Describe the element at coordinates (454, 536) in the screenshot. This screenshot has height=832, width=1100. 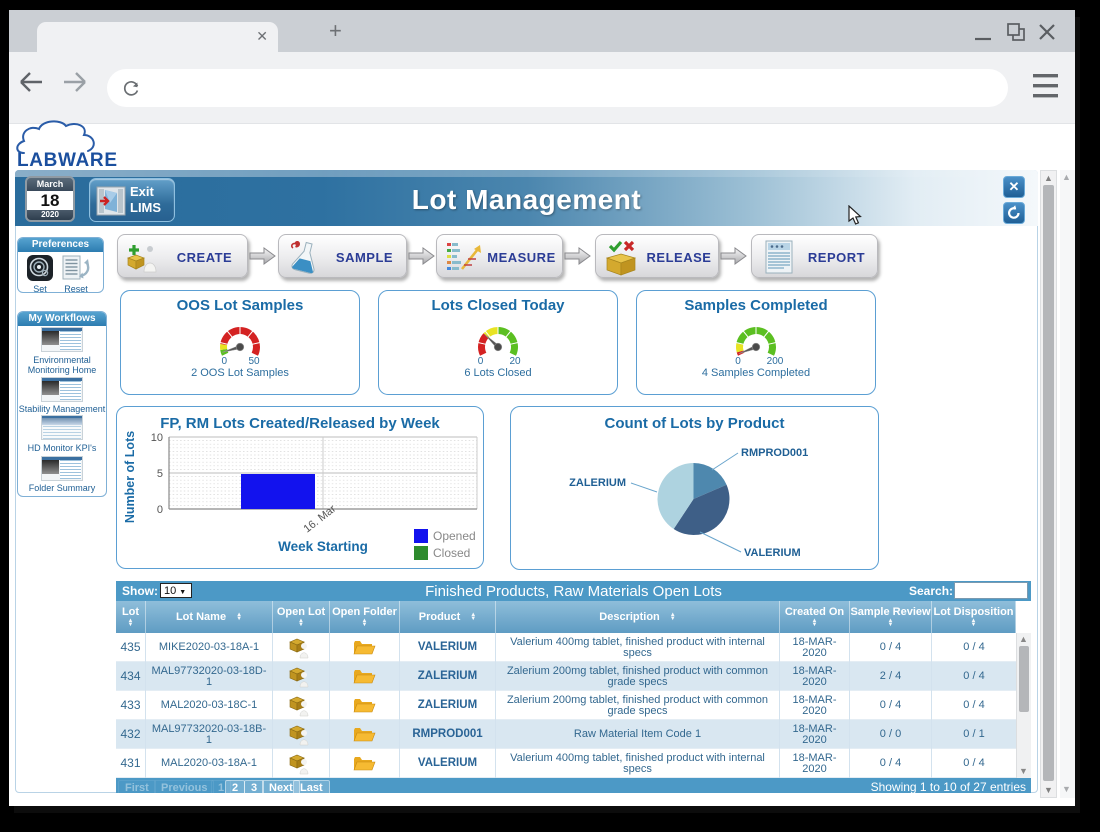
I see `svg-text: Opened` at that location.